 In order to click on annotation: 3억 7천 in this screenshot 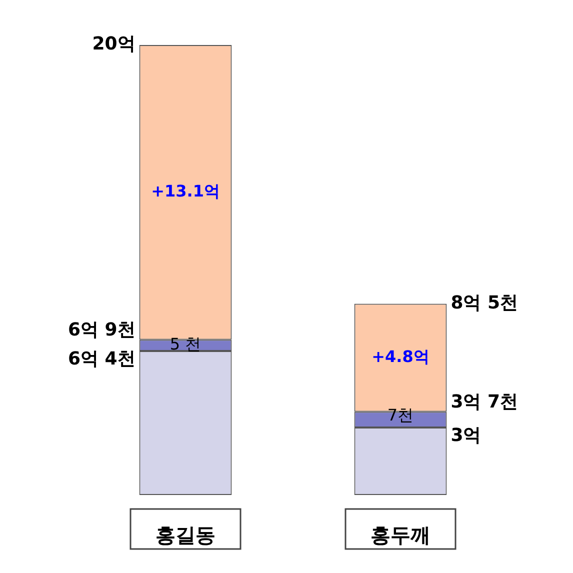, I will do `click(484, 401)`.